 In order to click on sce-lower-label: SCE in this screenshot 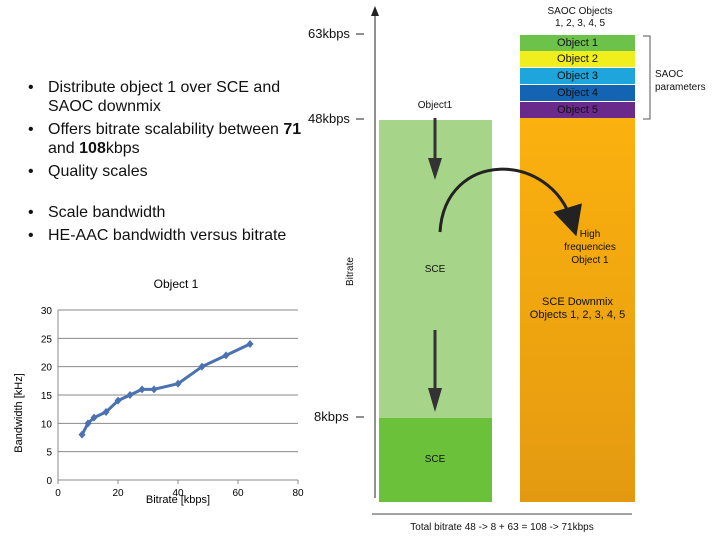, I will do `click(435, 459)`.